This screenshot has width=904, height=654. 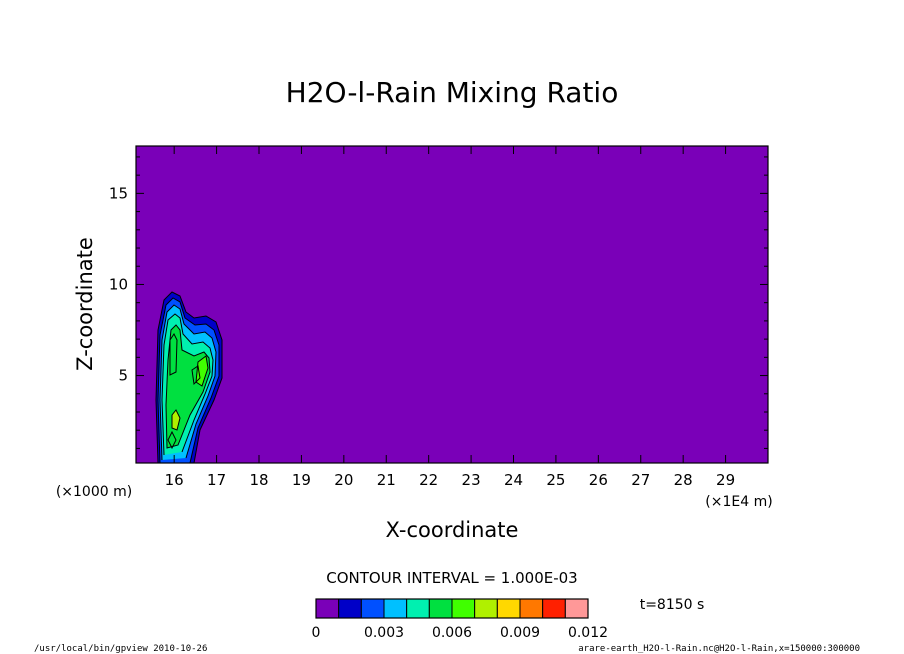 What do you see at coordinates (513, 480) in the screenshot?
I see `x-tick-label: 24` at bounding box center [513, 480].